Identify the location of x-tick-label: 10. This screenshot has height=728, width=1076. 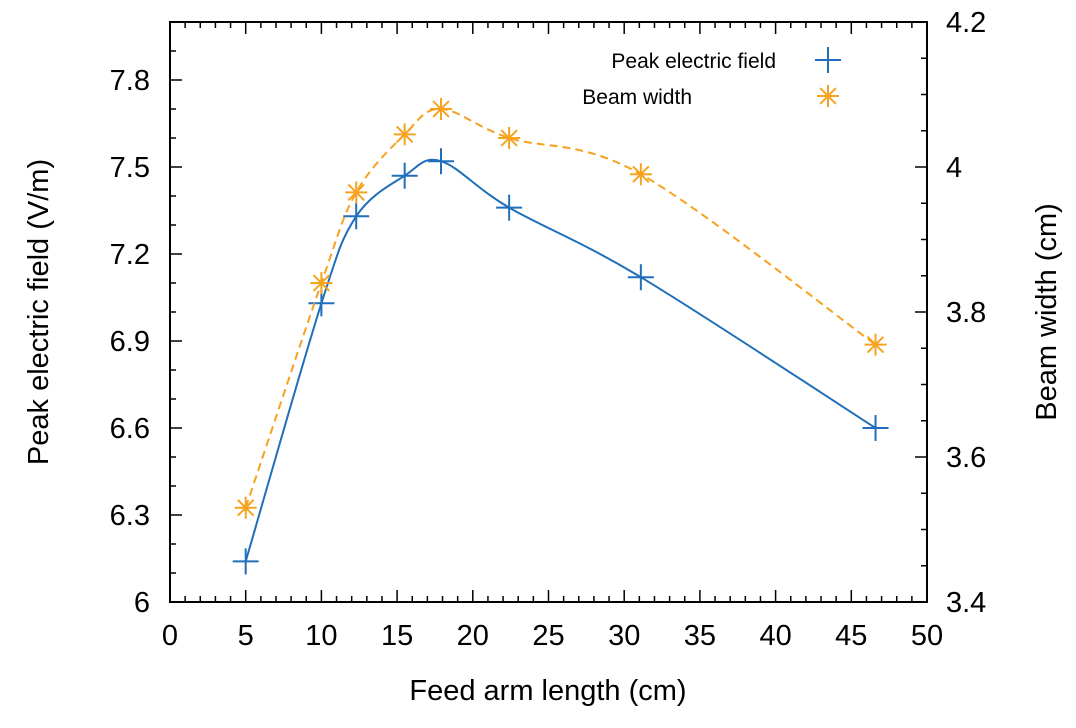
(321, 636).